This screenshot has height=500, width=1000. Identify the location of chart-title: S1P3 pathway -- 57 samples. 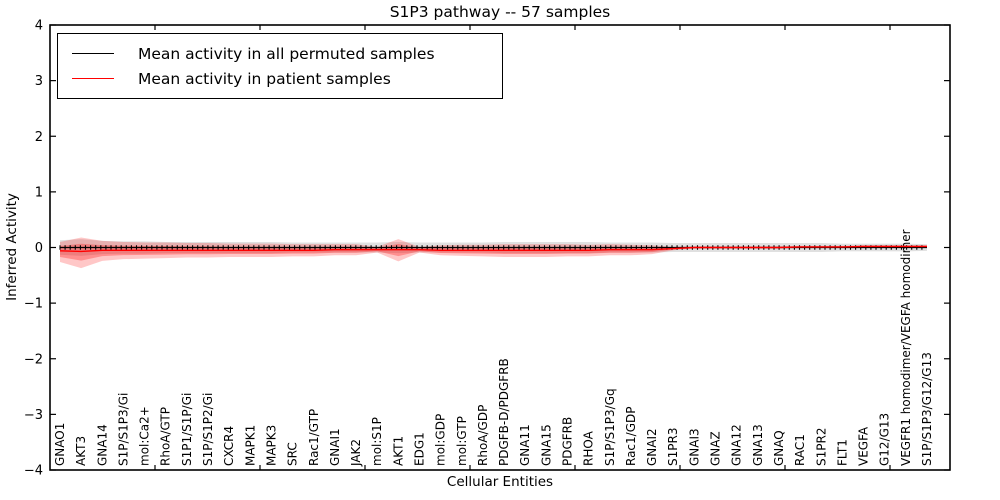
(500, 12).